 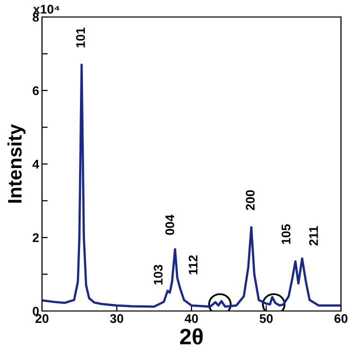 I want to click on y-tick-label: 2, so click(x=35, y=237).